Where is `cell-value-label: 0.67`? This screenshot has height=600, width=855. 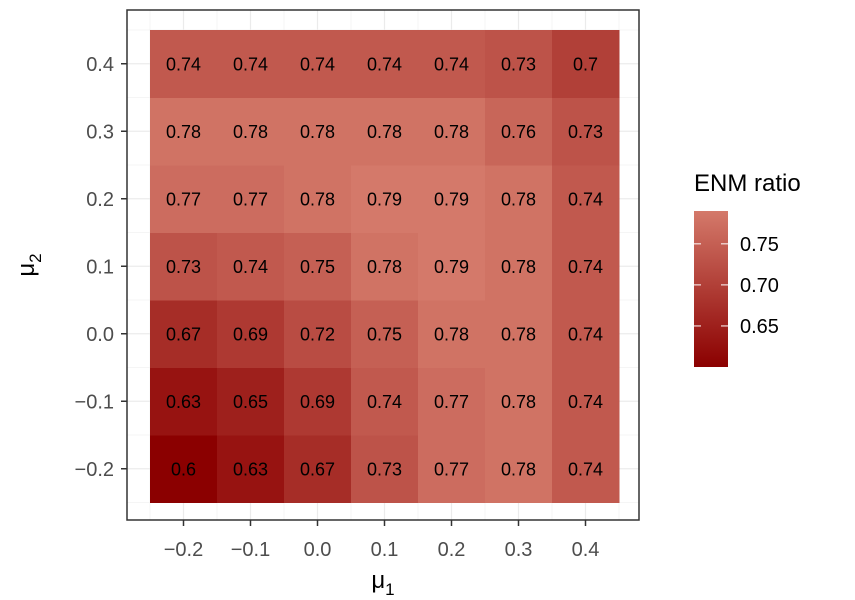
cell-value-label: 0.67 is located at coordinates (183, 334).